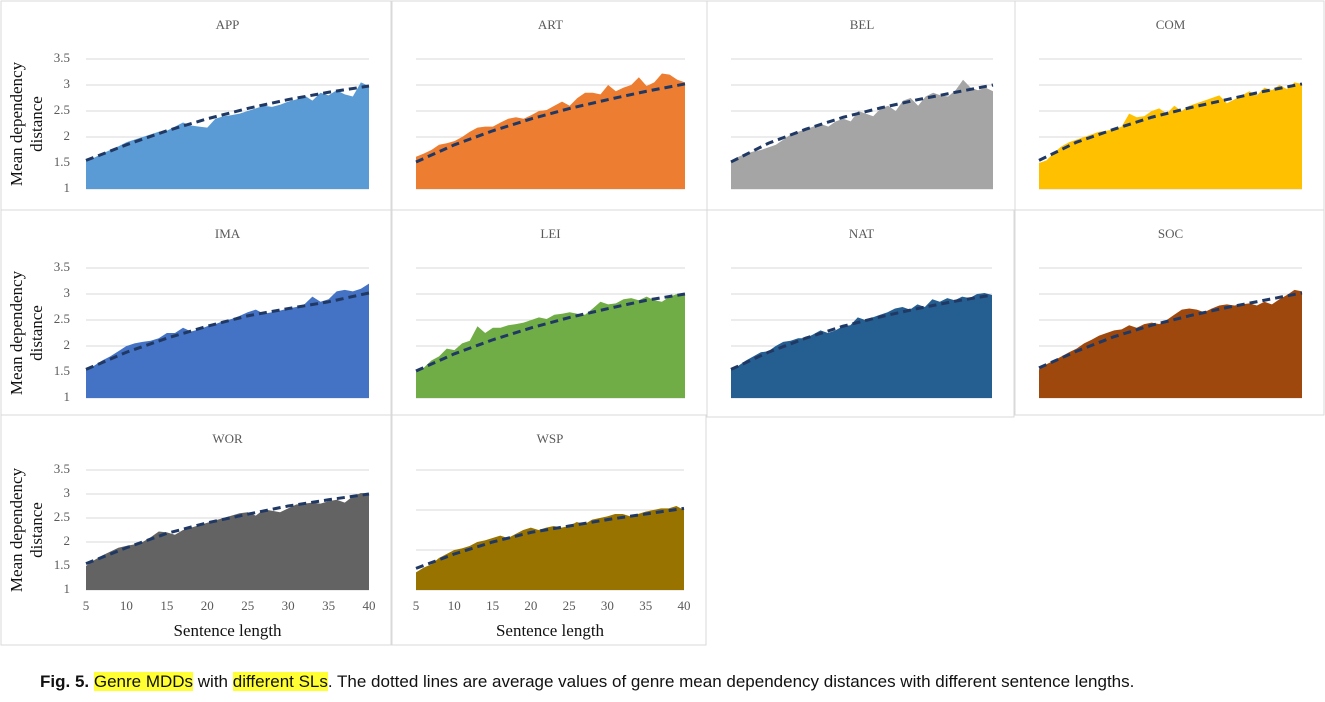 This screenshot has height=702, width=1325. What do you see at coordinates (213, 681) in the screenshot?
I see `caption-text: with` at bounding box center [213, 681].